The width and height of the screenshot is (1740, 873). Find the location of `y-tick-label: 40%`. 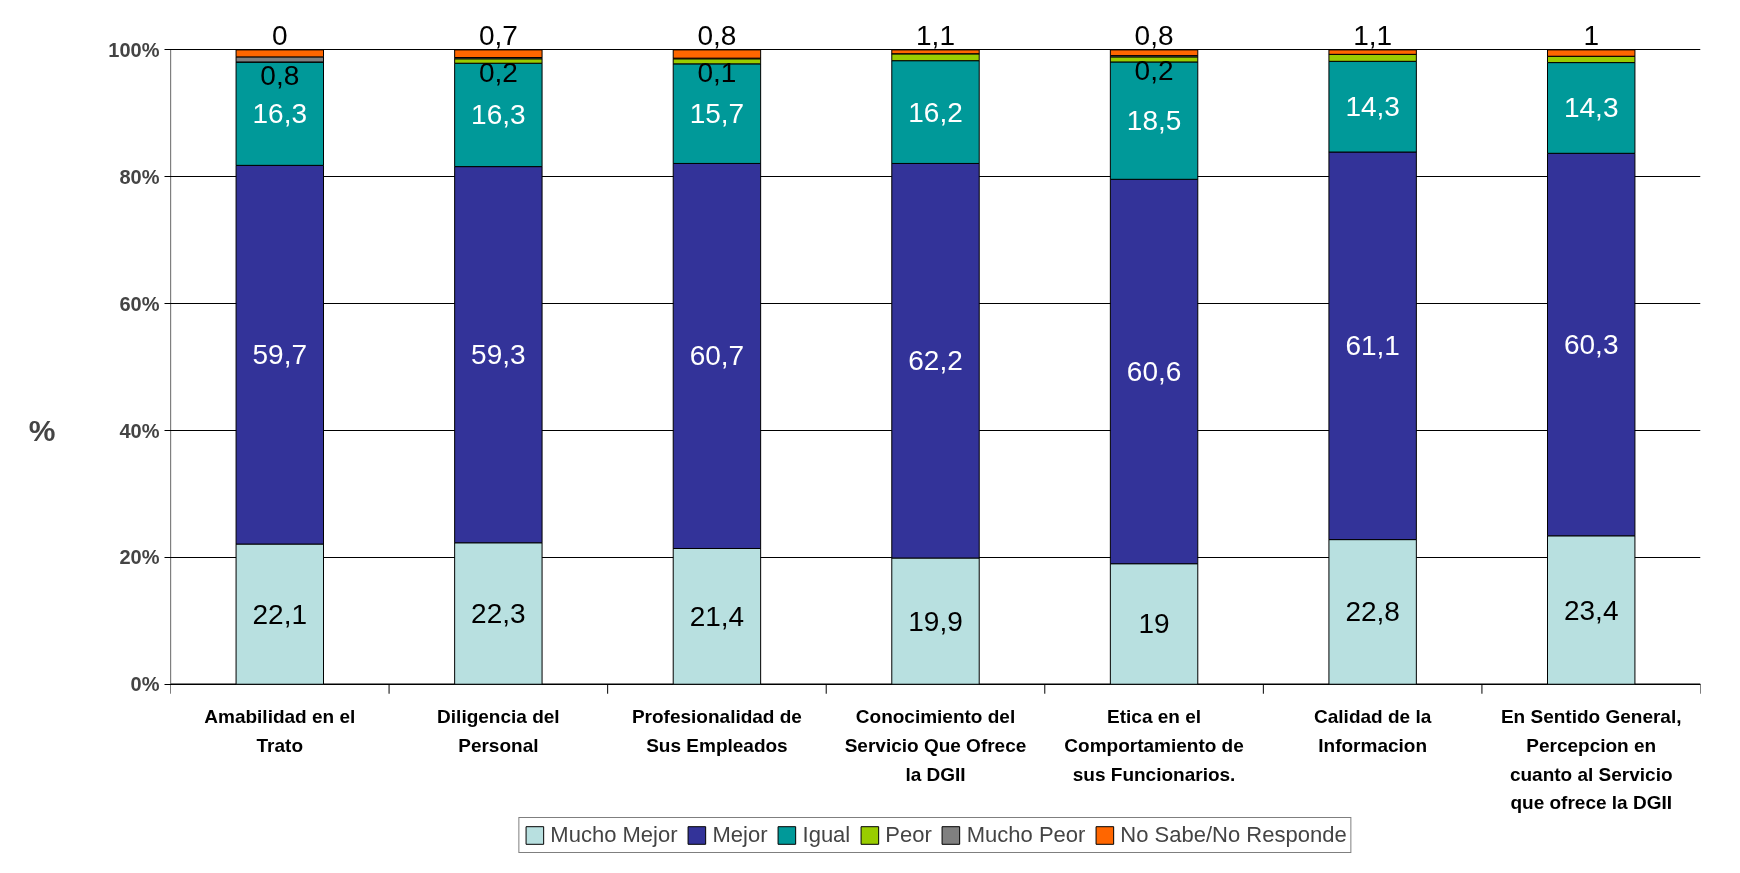

y-tick-label: 40% is located at coordinates (139, 430).